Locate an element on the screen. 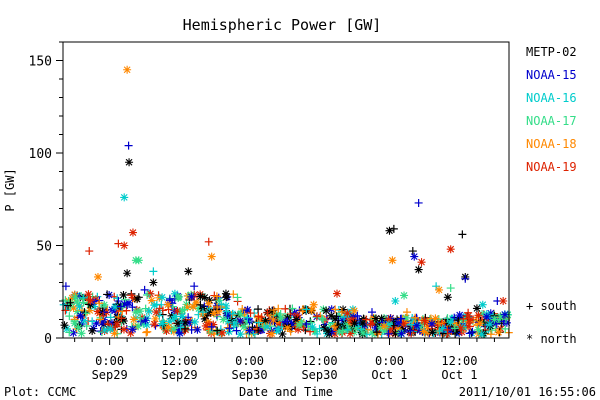  y-tick-label: 50 is located at coordinates (44, 247).